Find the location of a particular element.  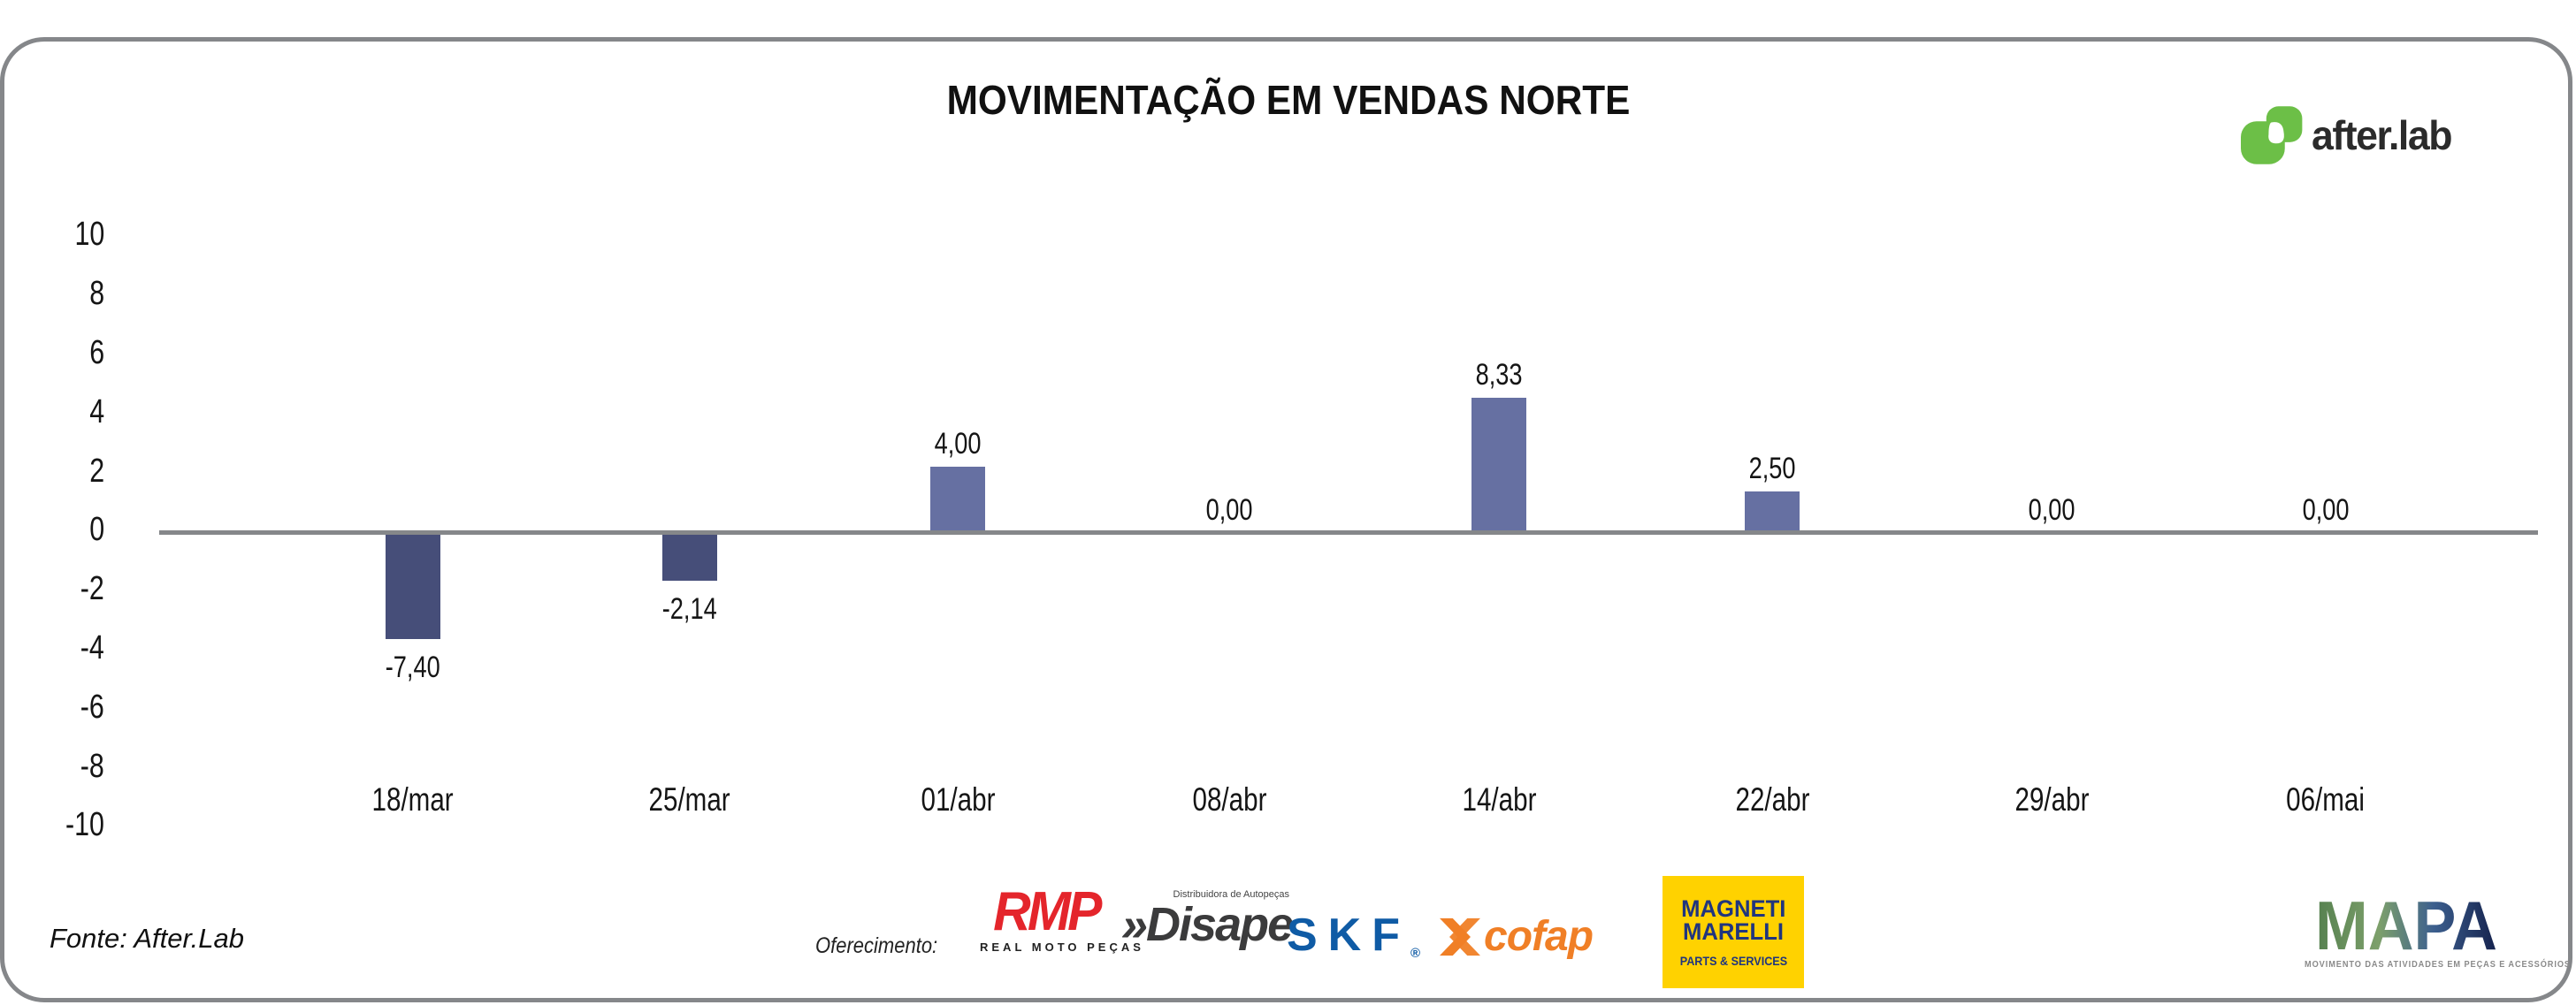

magneti-line2: MARELLI is located at coordinates (1733, 931).